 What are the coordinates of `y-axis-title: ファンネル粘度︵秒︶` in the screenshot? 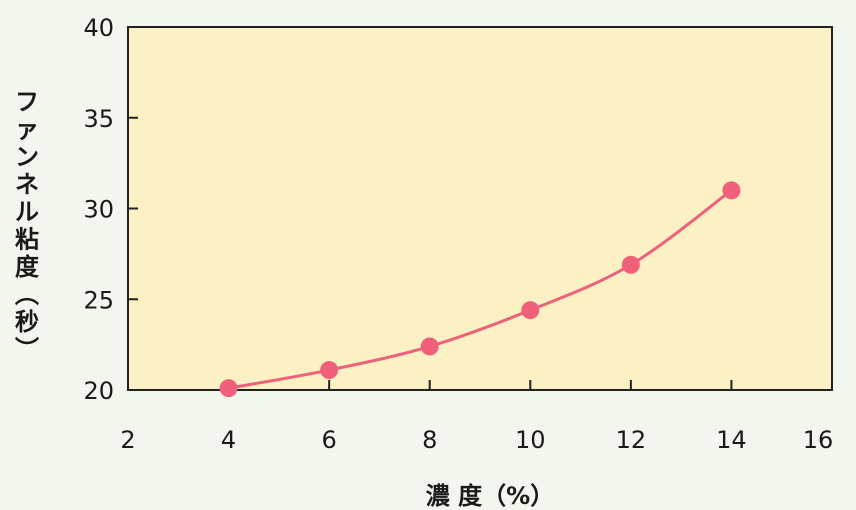 It's located at (27, 226).